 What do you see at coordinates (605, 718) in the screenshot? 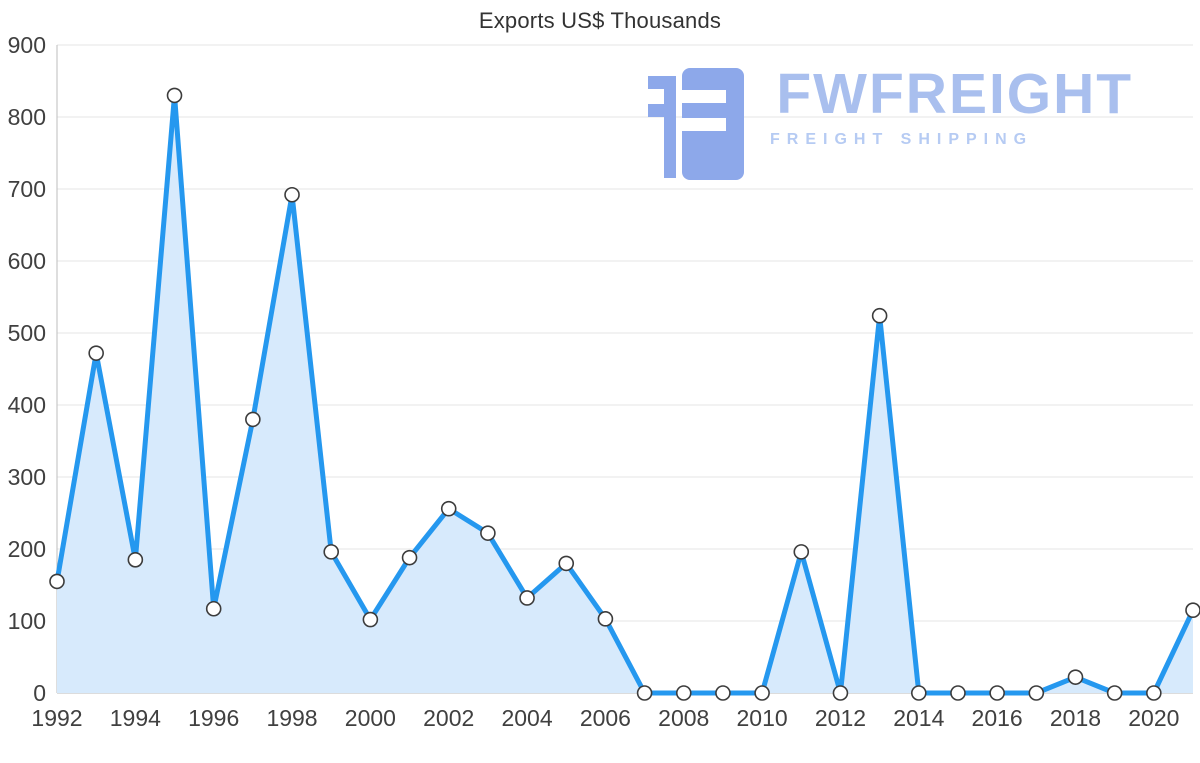
I see `x-tick-label: 2006` at bounding box center [605, 718].